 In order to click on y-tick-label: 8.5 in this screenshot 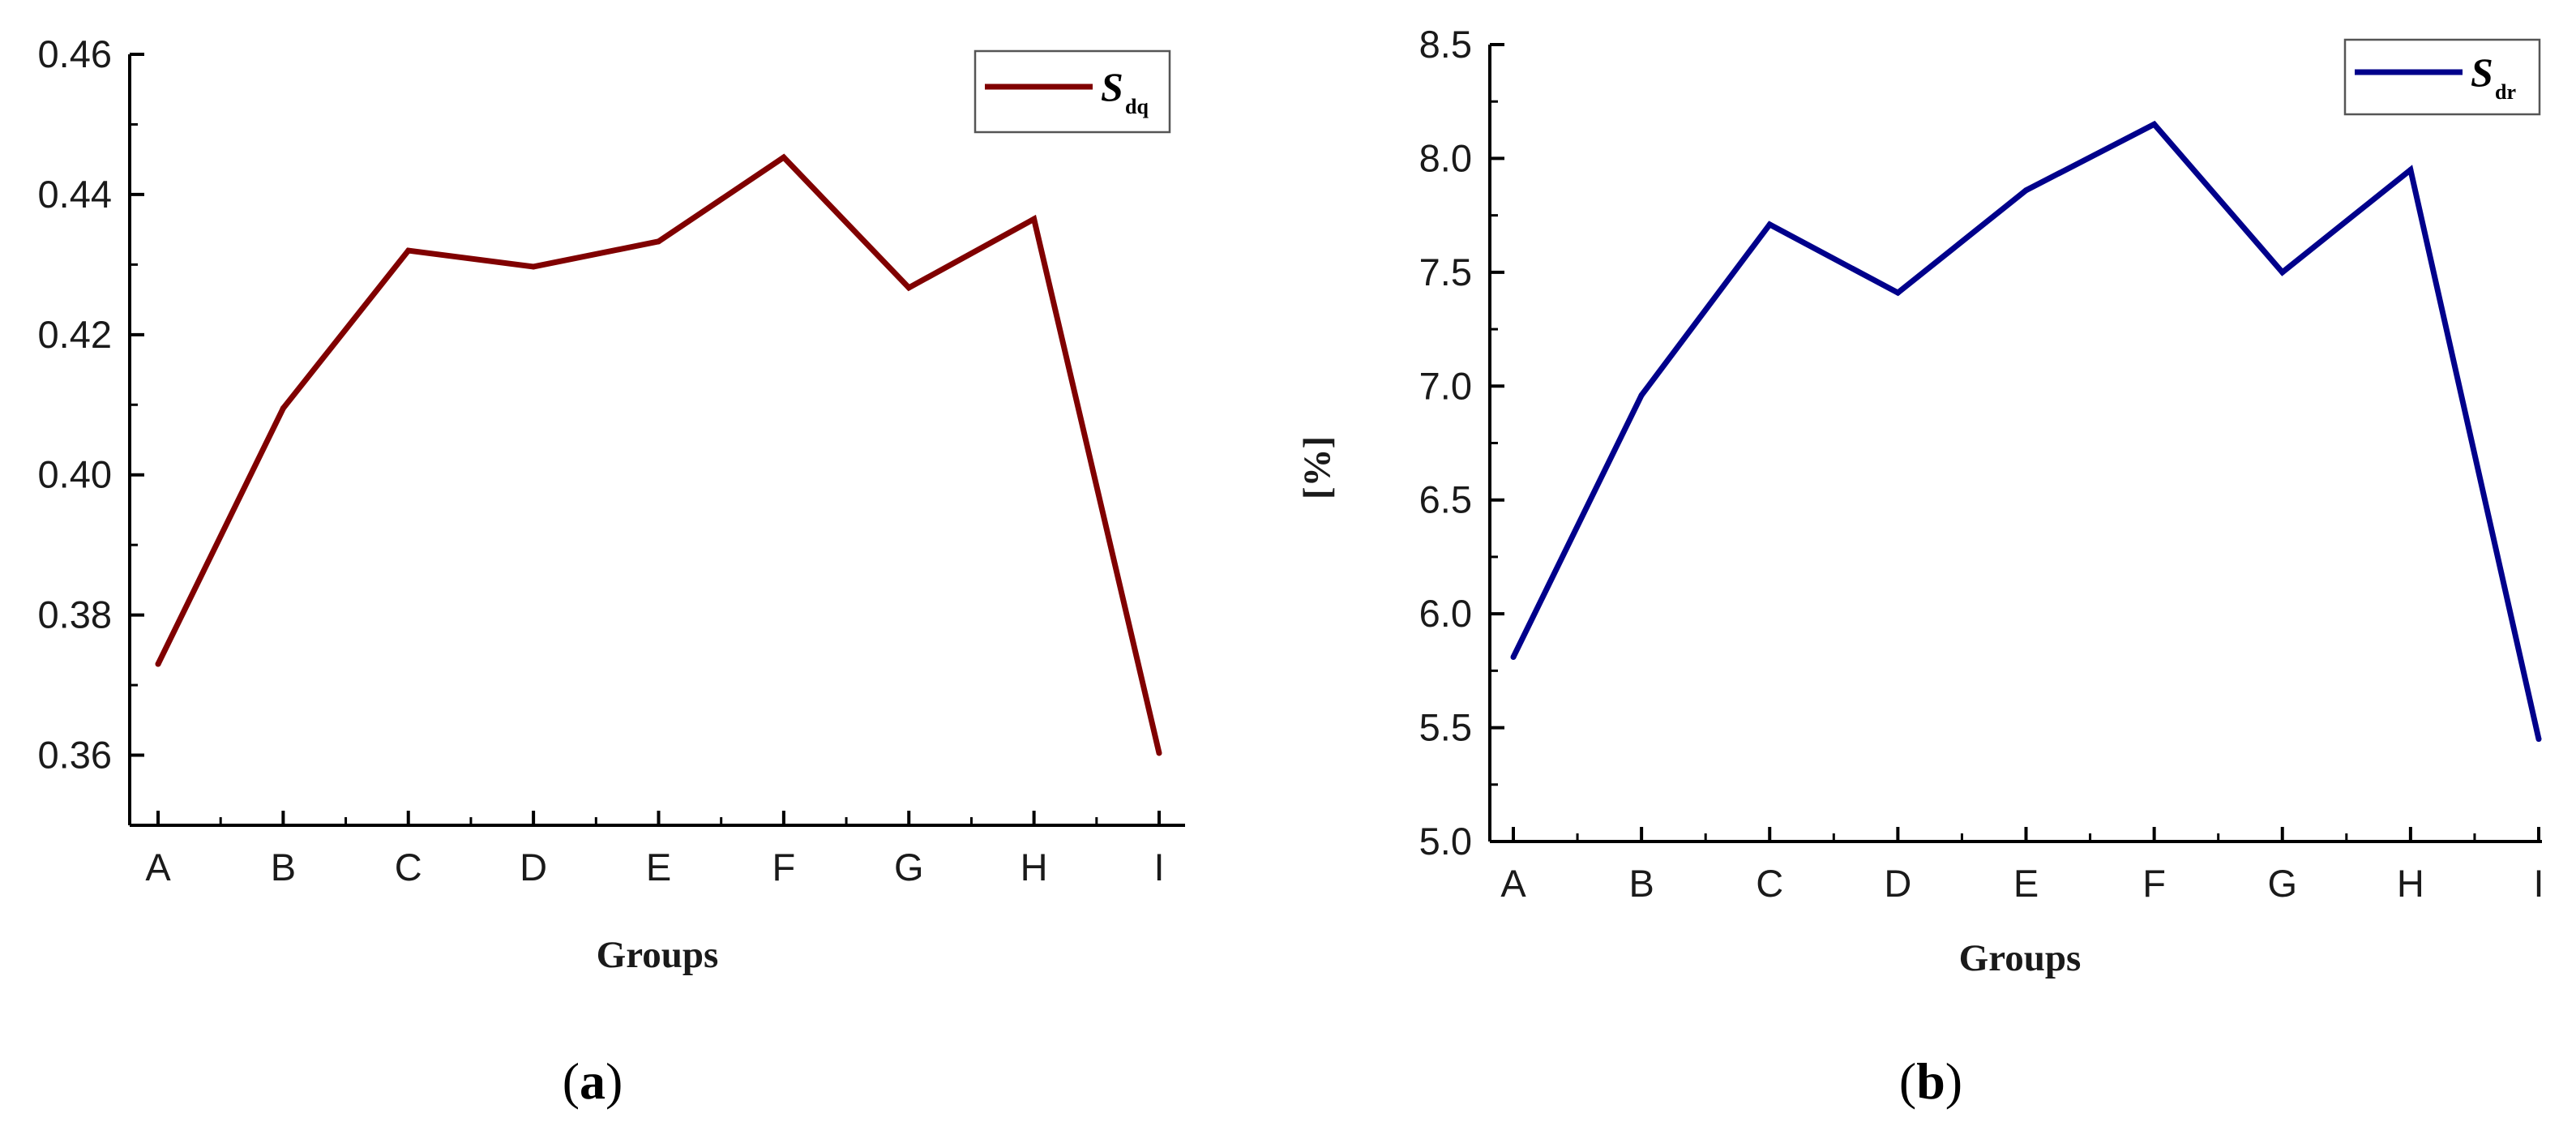, I will do `click(1445, 44)`.